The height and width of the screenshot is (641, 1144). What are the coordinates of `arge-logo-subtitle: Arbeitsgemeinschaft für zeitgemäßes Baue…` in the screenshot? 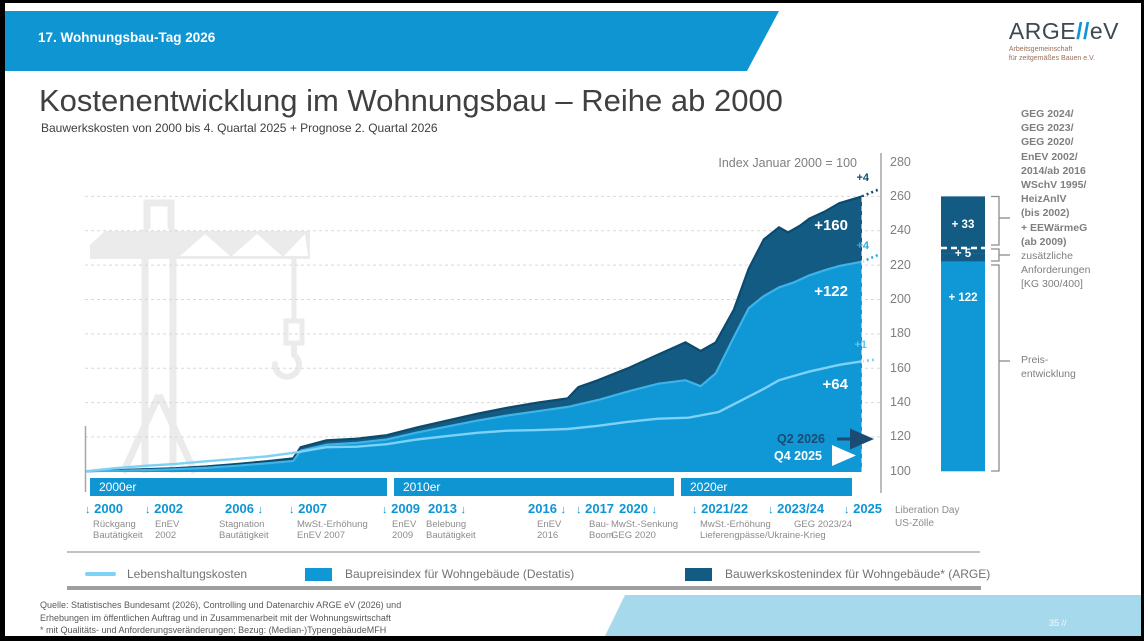 It's located at (1052, 54).